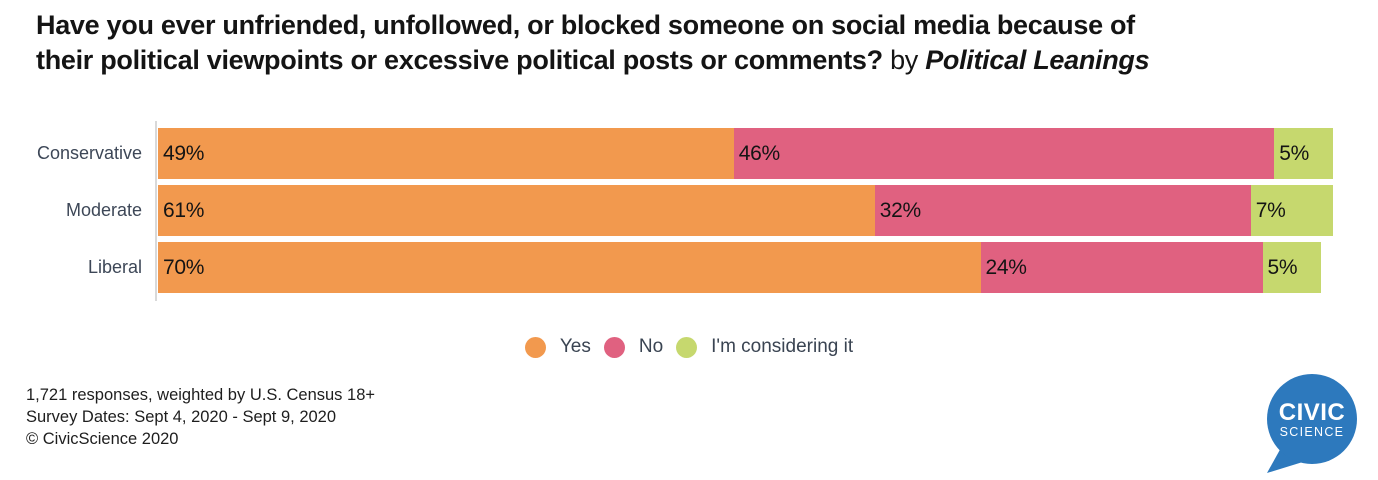 The height and width of the screenshot is (480, 1378). What do you see at coordinates (446, 153) in the screenshot?
I see `bar-segment: 49%` at bounding box center [446, 153].